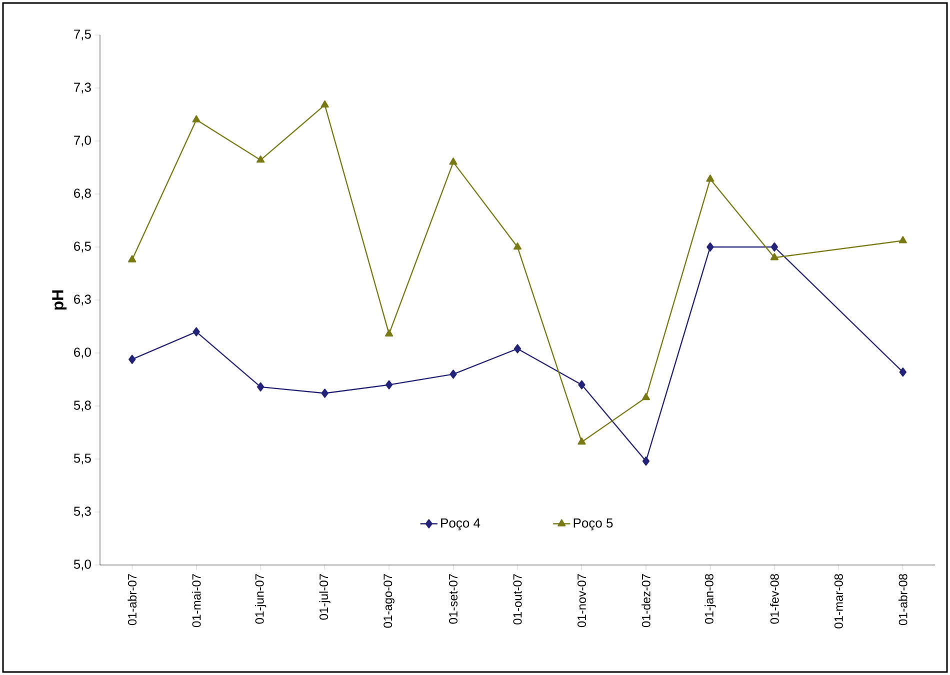 Image resolution: width=950 pixels, height=675 pixels. I want to click on x-tick-label: 01-set-07, so click(453, 599).